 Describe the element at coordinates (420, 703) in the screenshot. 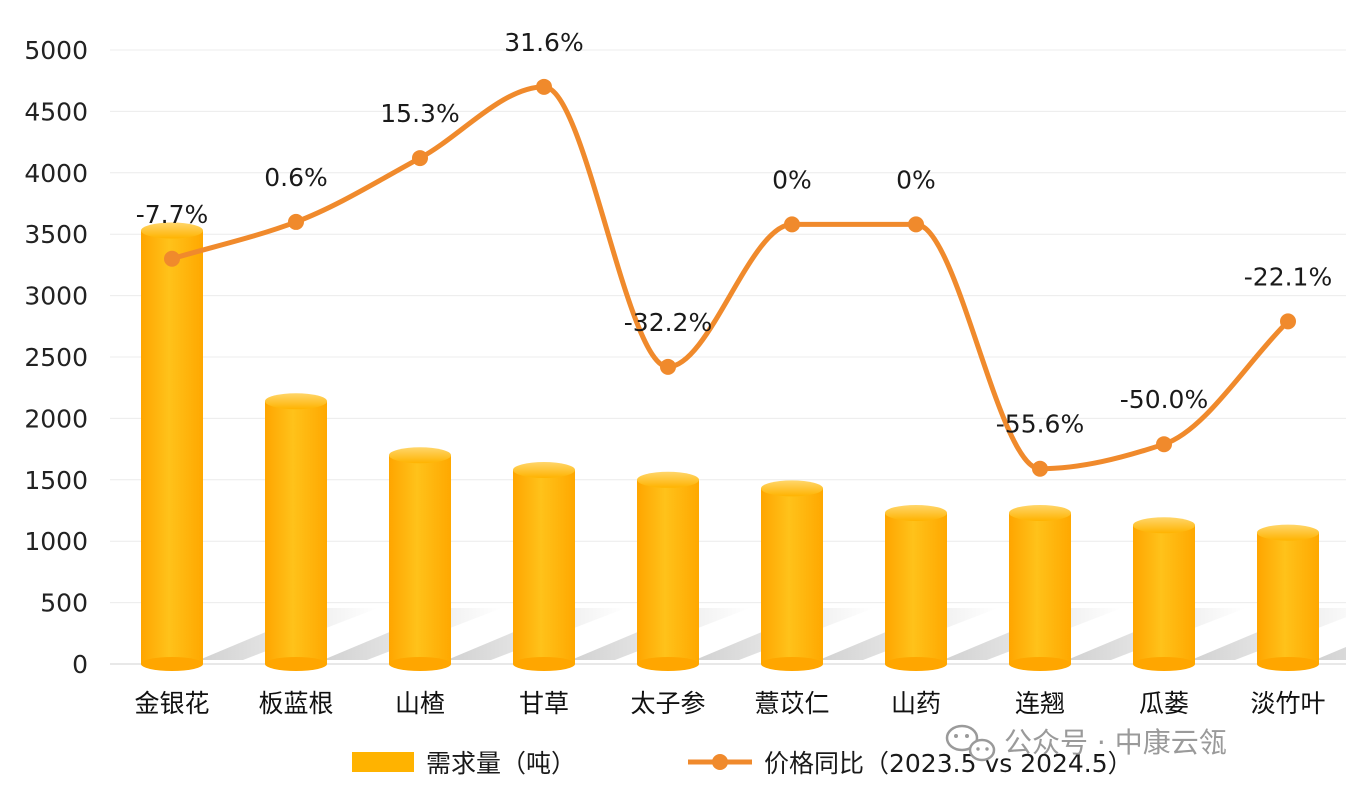

I see `x-tick-label: 山楂` at that location.